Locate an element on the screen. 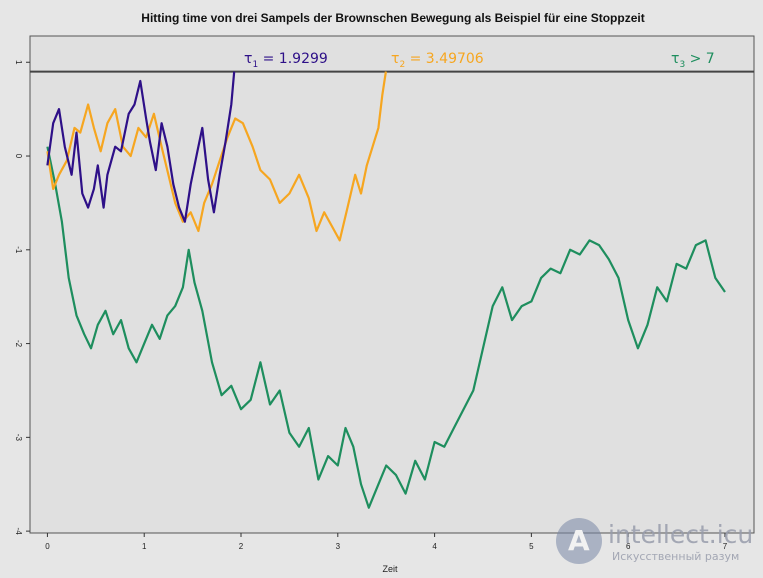  watermark-logo-letter: A is located at coordinates (579, 540).